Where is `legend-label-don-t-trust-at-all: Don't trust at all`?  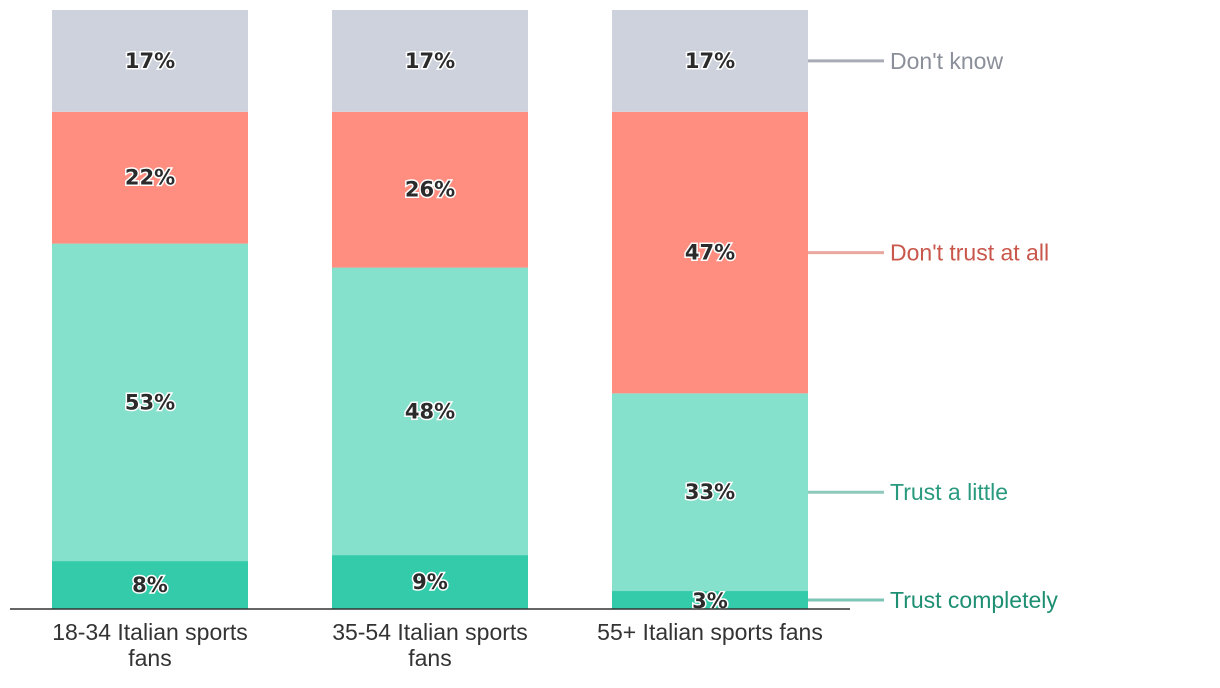 legend-label-don-t-trust-at-all: Don't trust at all is located at coordinates (969, 253).